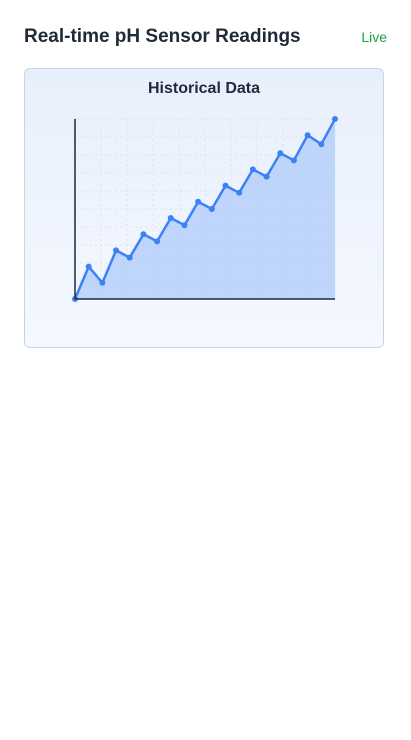 The height and width of the screenshot is (740, 411). What do you see at coordinates (204, 88) in the screenshot?
I see `chart-title: Historical Data` at bounding box center [204, 88].